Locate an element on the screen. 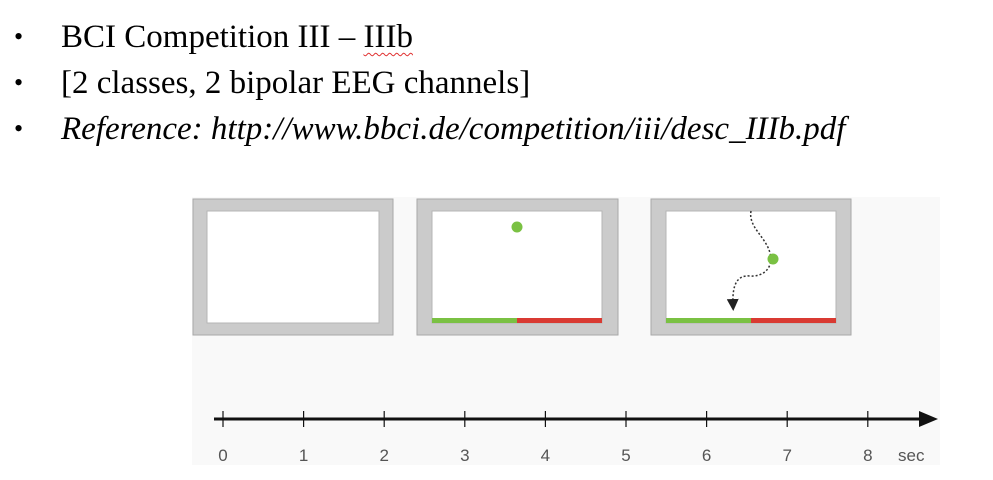 The height and width of the screenshot is (480, 993). time-tick-label: 7 is located at coordinates (786, 455).